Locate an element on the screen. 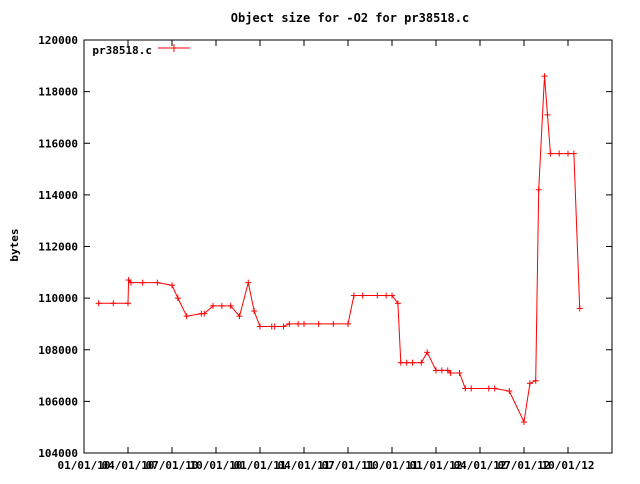  chart-title: Object size for -O2 for pr38518.c is located at coordinates (350, 18).